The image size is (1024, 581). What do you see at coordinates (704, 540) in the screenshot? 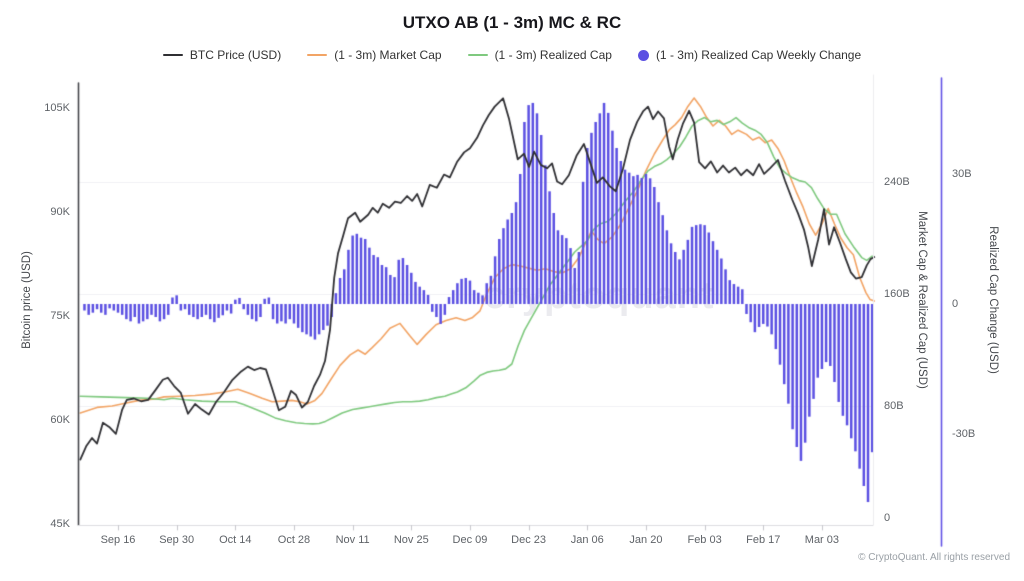
I see `x-axis-tick: Feb 03` at bounding box center [704, 540].